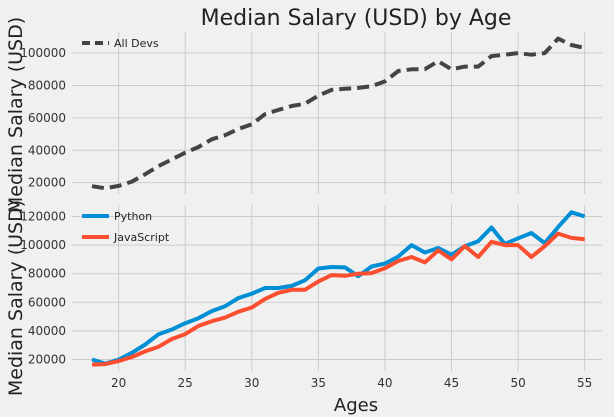 Image resolution: width=614 pixels, height=417 pixels. Describe the element at coordinates (118, 383) in the screenshot. I see `x-tick-label: 20` at that location.